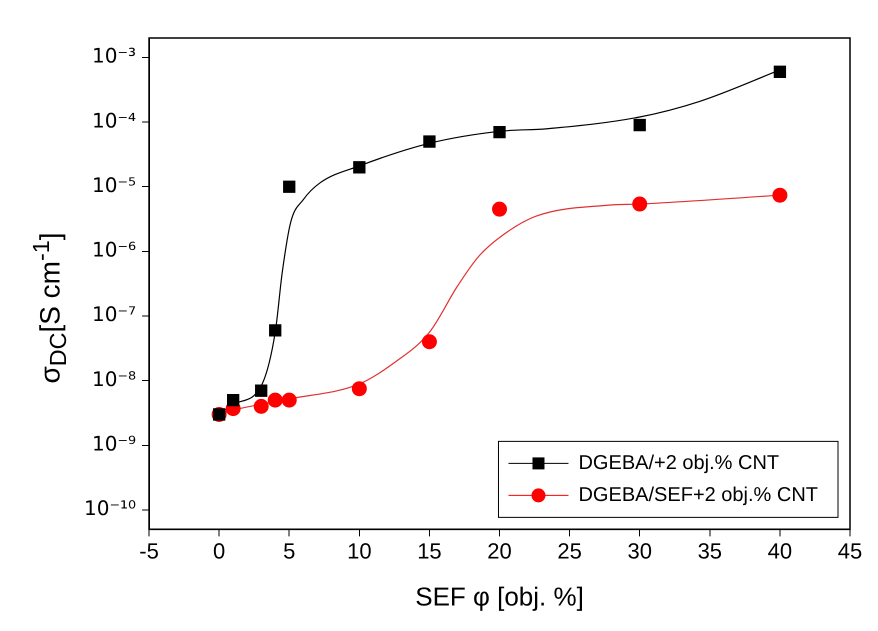  What do you see at coordinates (114, 378) in the screenshot?
I see `y-tick-label: 10⁻⁸` at bounding box center [114, 378].